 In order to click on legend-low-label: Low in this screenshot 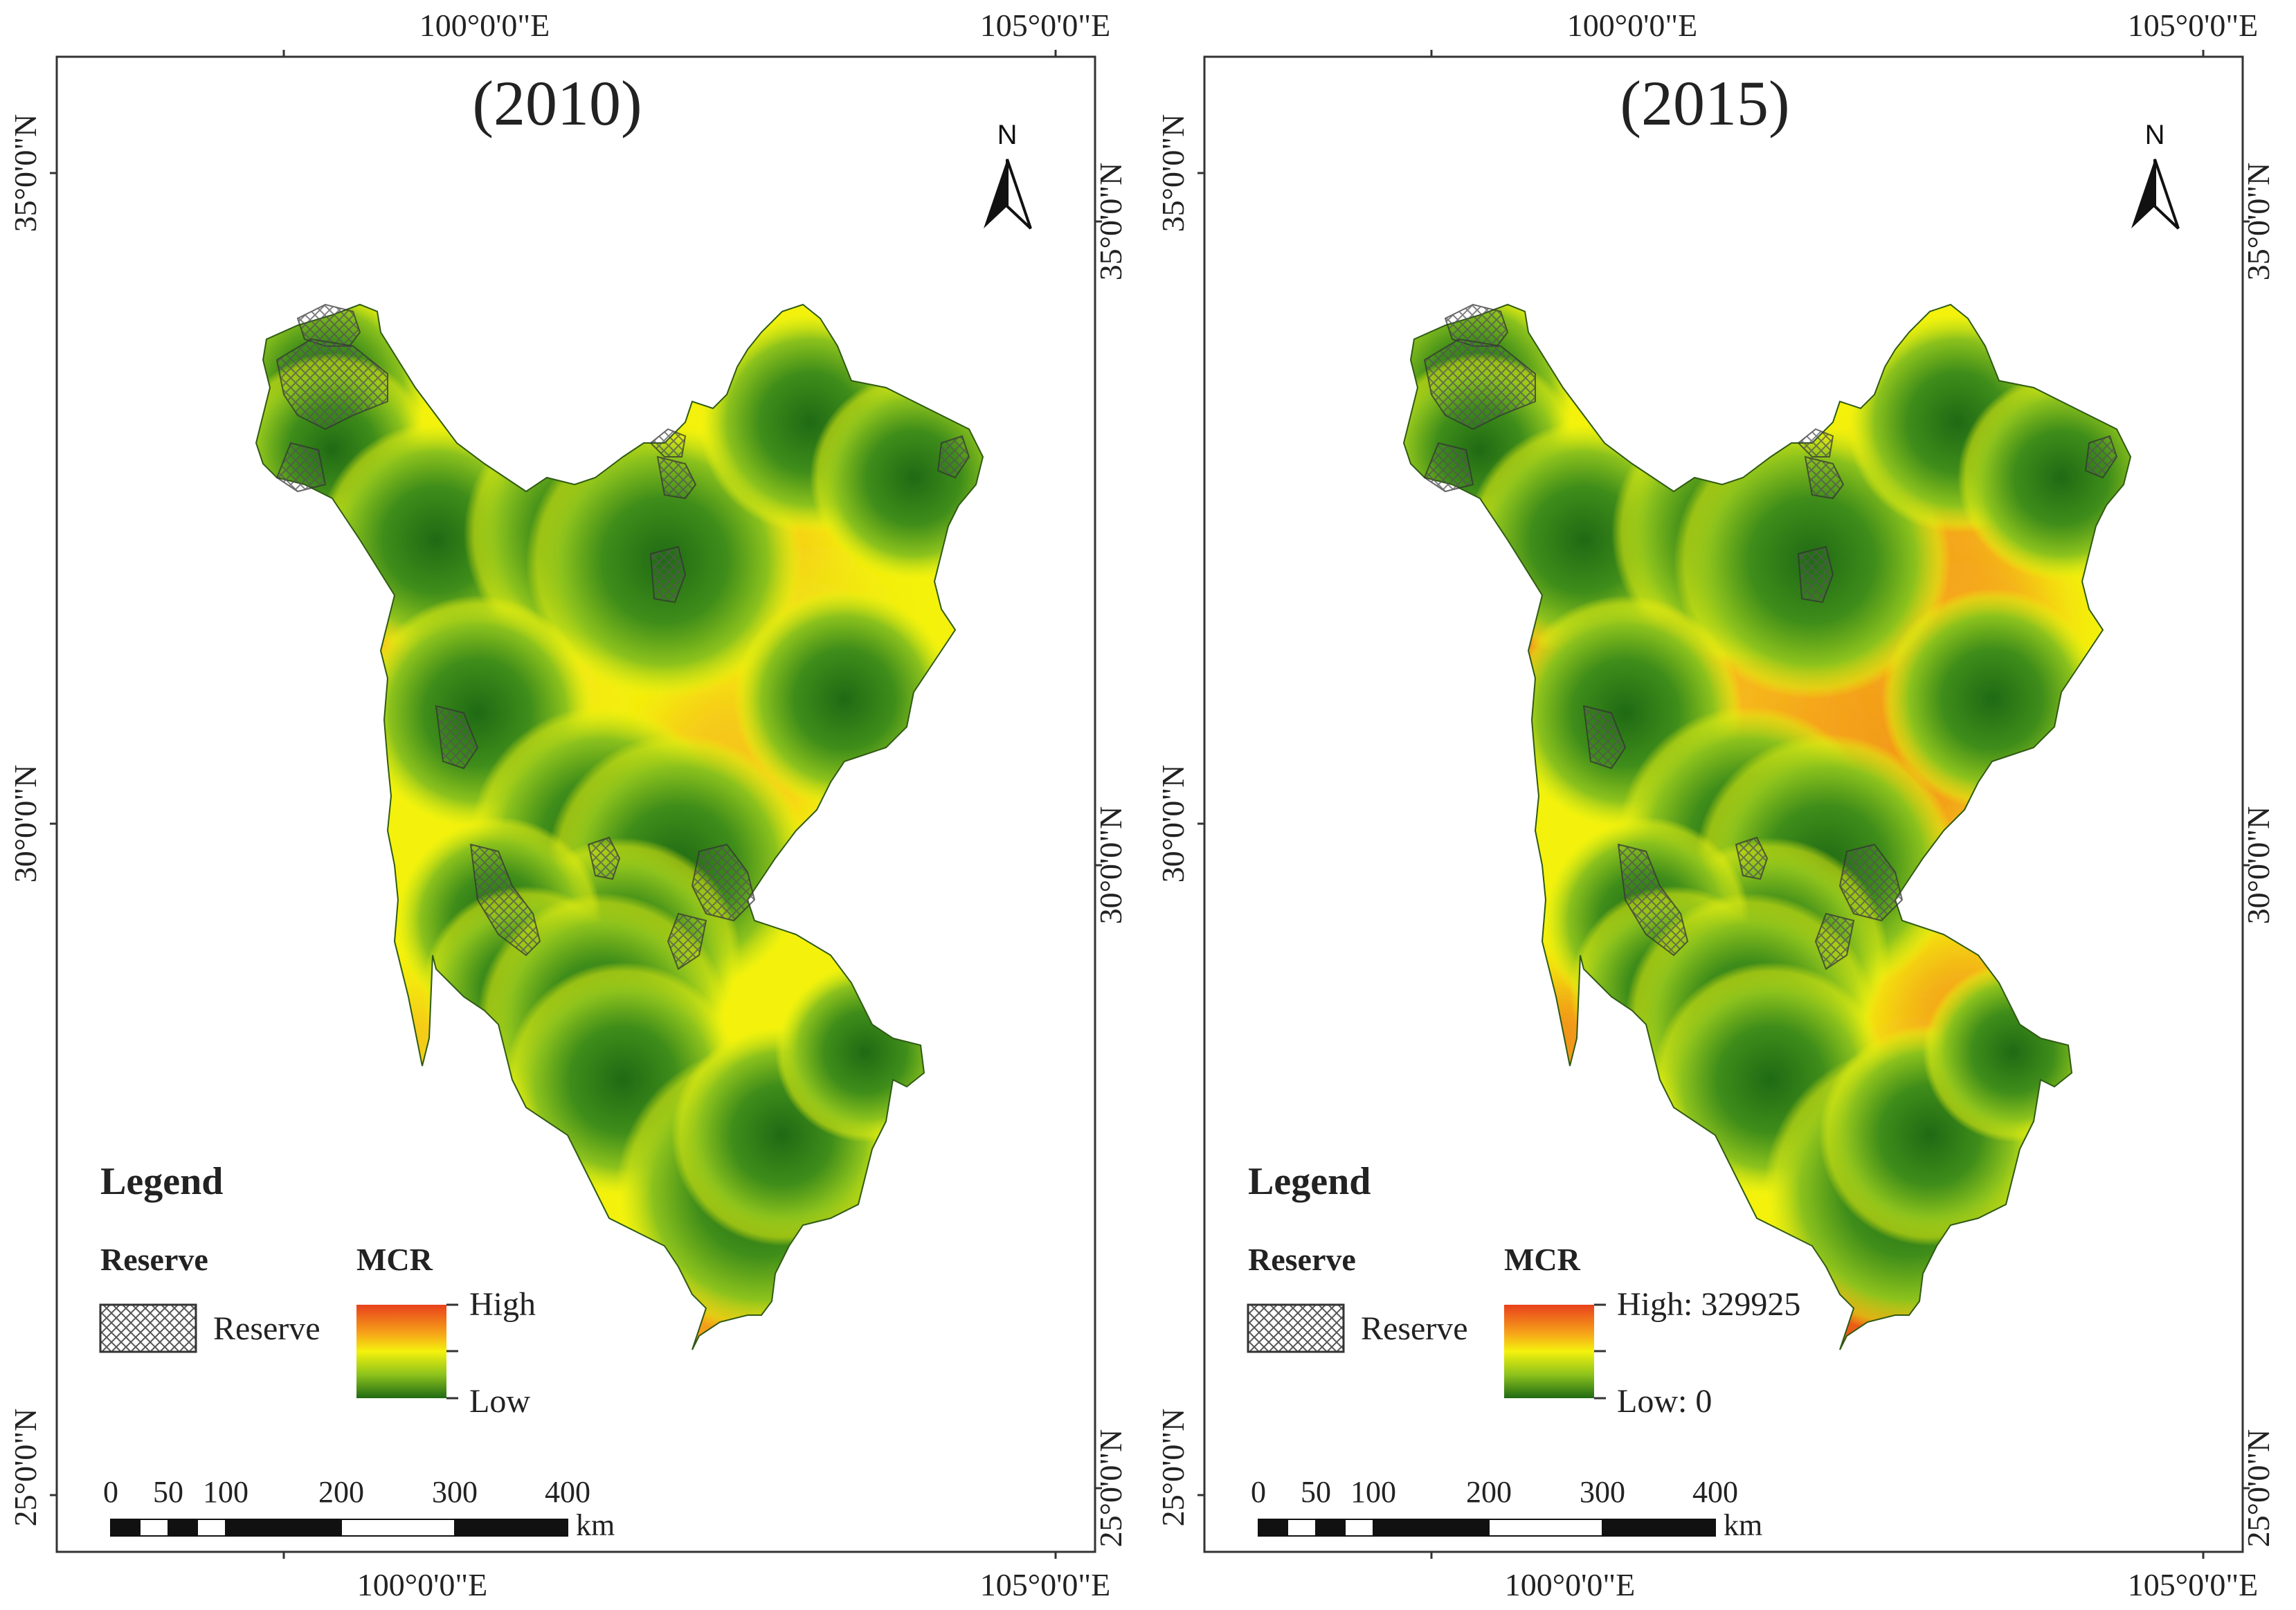, I will do `click(500, 1401)`.